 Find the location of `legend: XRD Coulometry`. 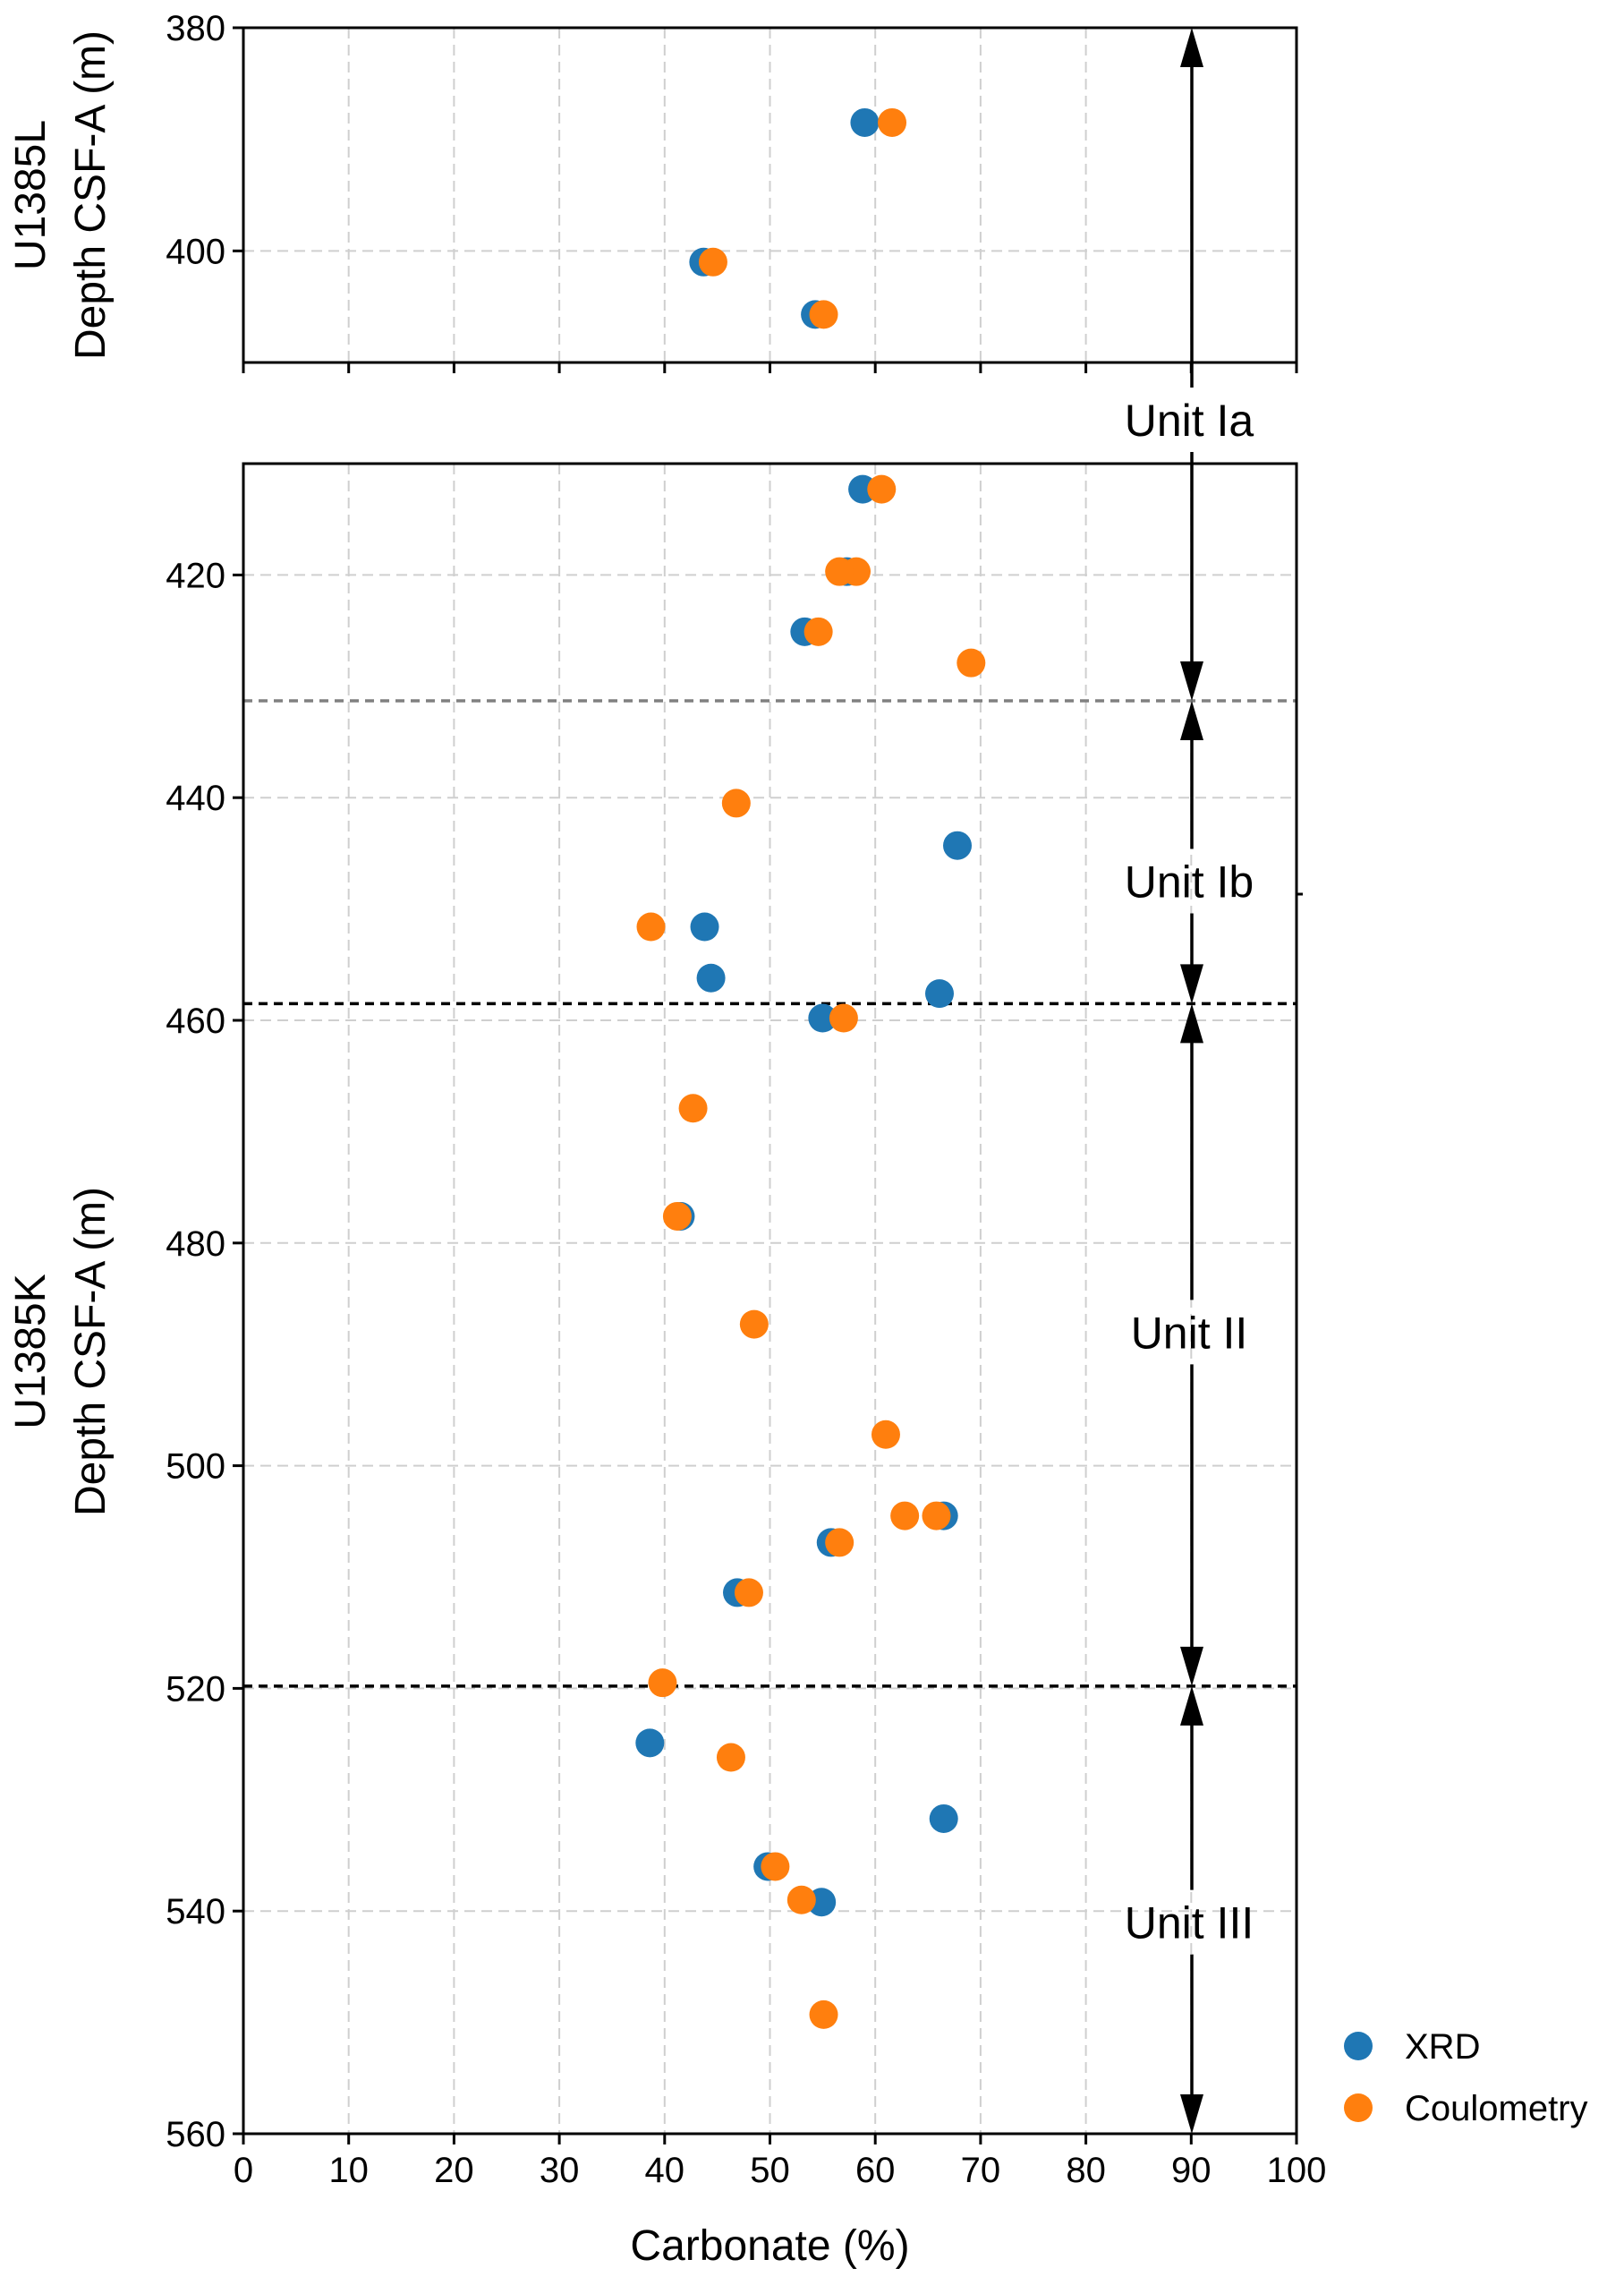

legend: XRD Coulometry is located at coordinates (1466, 2077).